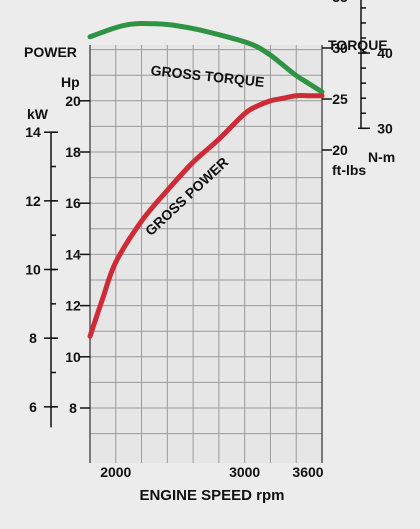 The height and width of the screenshot is (529, 420). What do you see at coordinates (244, 472) in the screenshot?
I see `x-tick-label: 3000` at bounding box center [244, 472].